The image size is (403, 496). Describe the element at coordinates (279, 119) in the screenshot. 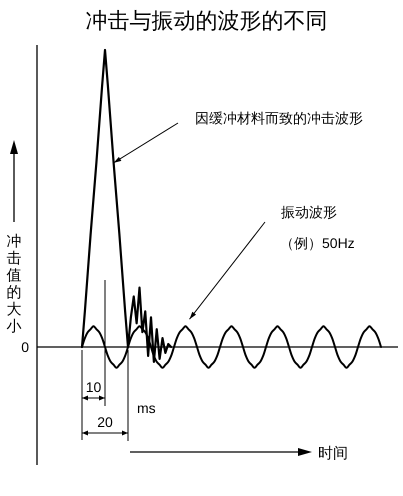

I see `annotation: 因缓冲材料而致的冲击波形` at that location.